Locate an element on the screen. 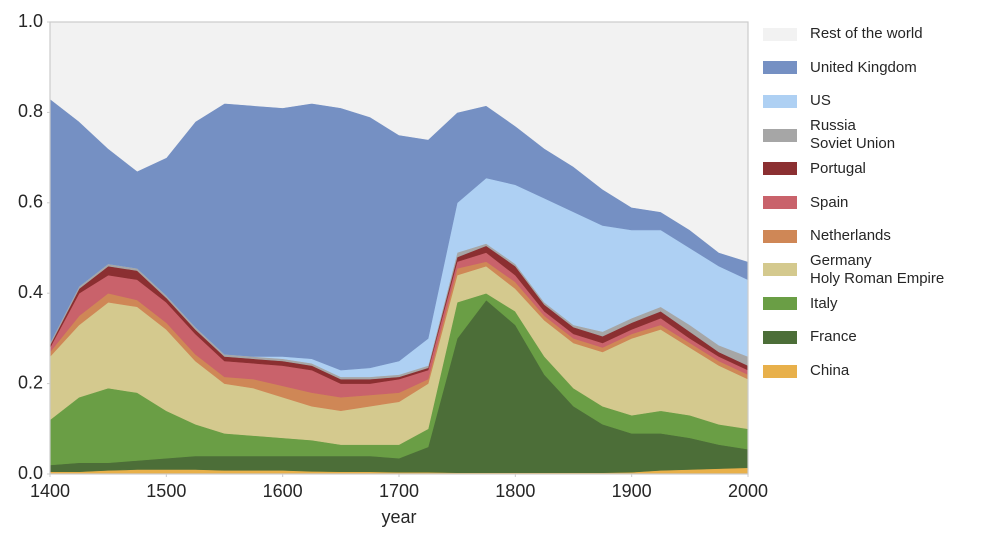 Image resolution: width=981 pixels, height=544 pixels. legend-label: Italy is located at coordinates (824, 303).